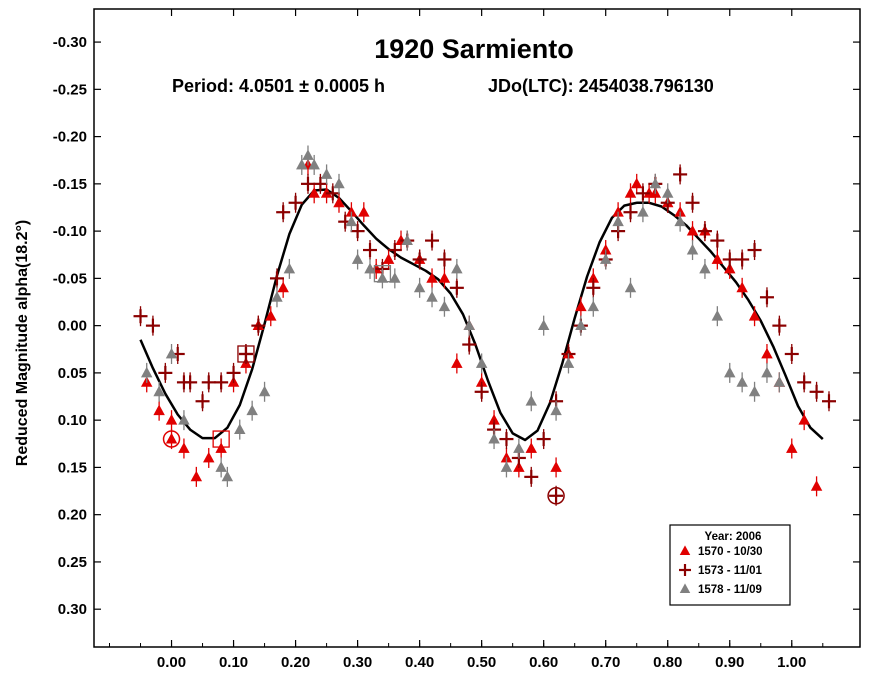  I want to click on legend-entries: 1570 - 10/30 1573 - 11/01 1578 - 11/09, so click(721, 570).